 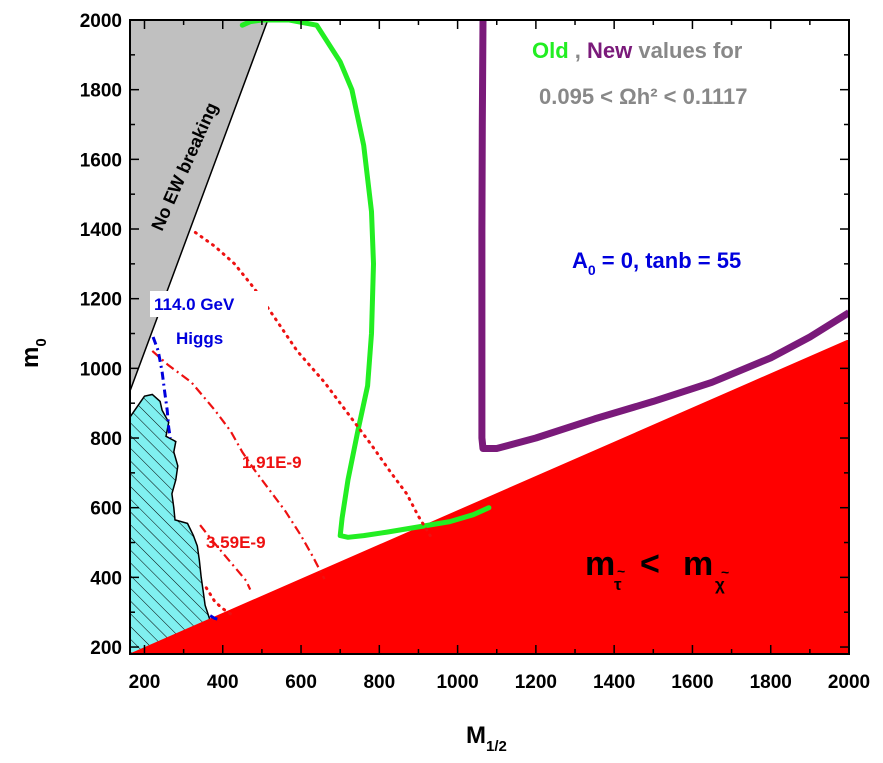 What do you see at coordinates (656, 263) in the screenshot?
I see `params-annotation: A0 = 0, tanb = 55` at bounding box center [656, 263].